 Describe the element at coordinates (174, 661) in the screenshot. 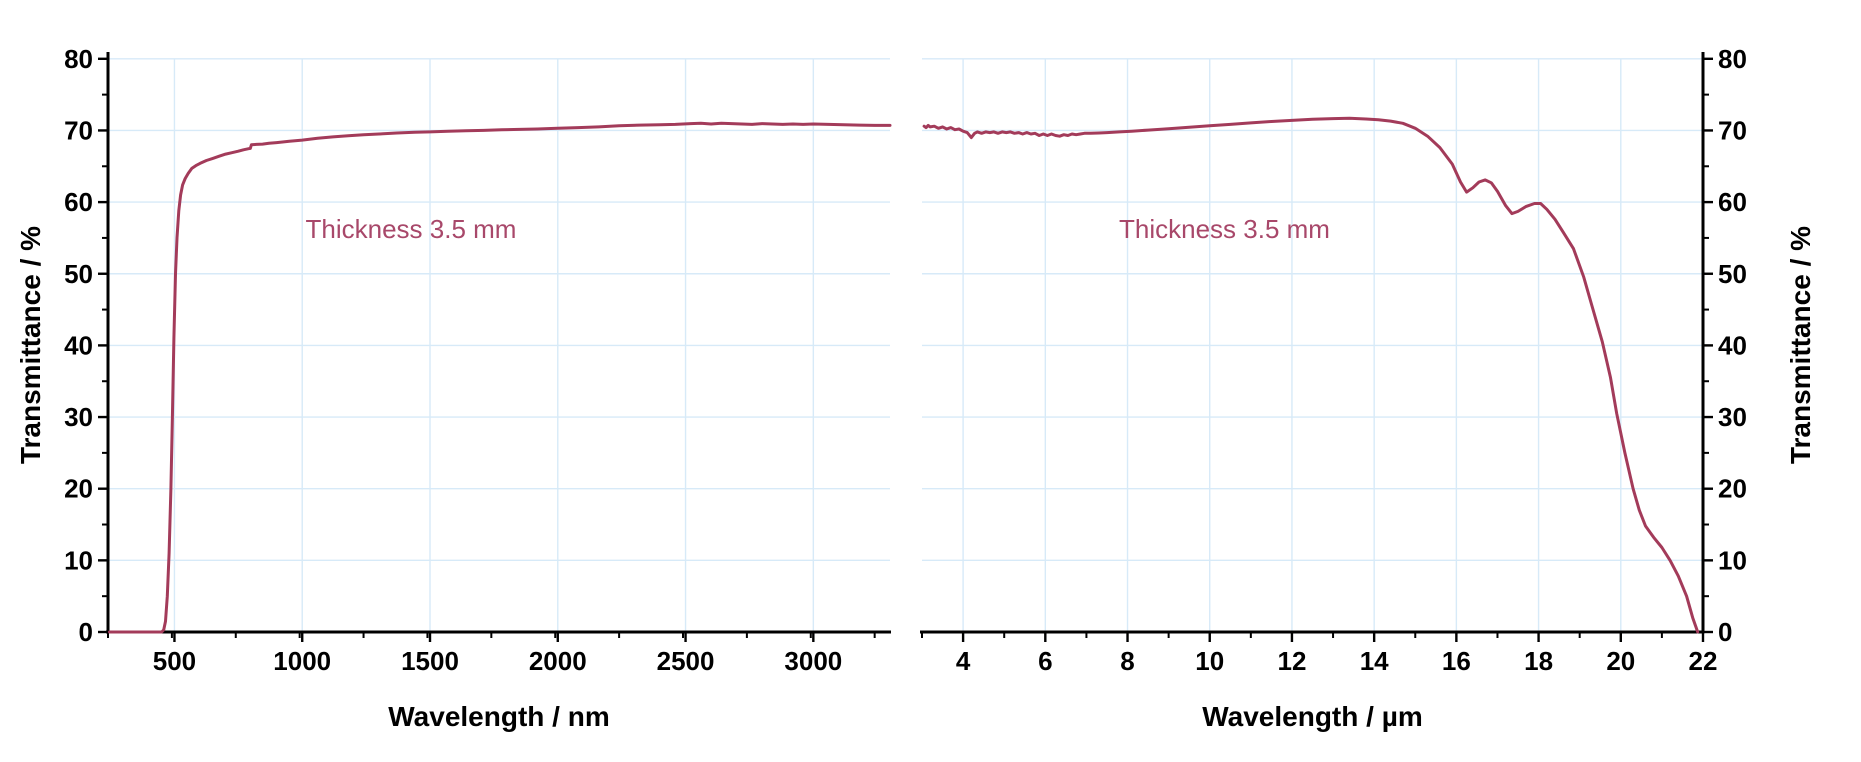

I see `x-tick-label: 500` at that location.